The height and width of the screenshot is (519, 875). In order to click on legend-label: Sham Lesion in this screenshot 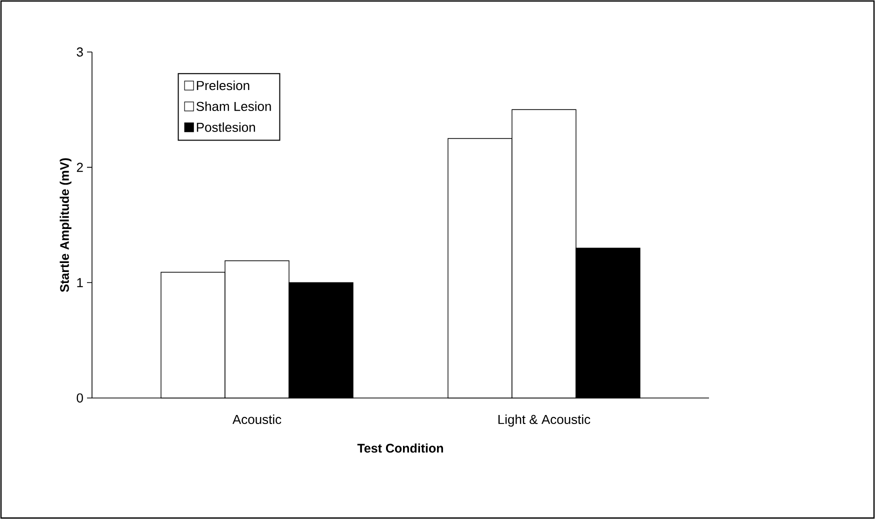, I will do `click(233, 106)`.